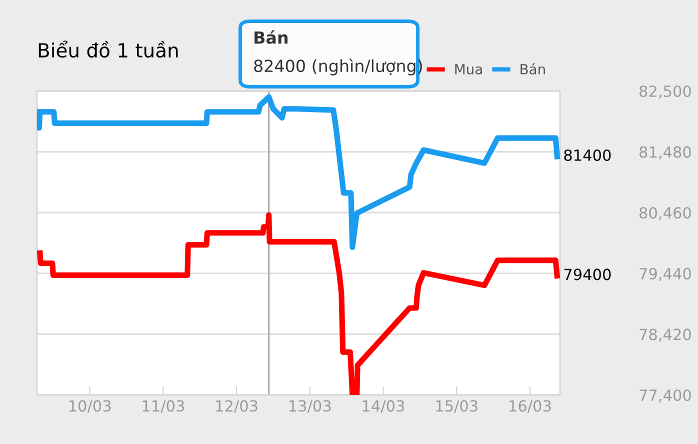 This screenshot has width=698, height=444. I want to click on y-tick-label: 78,420, so click(665, 335).